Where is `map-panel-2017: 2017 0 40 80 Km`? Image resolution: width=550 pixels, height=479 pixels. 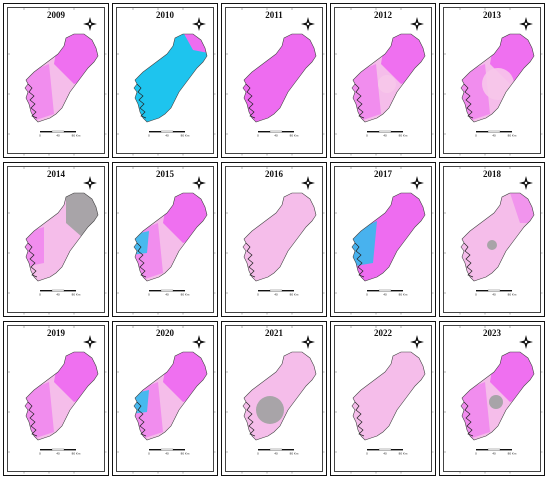 map-panel-2017: 2017 0 40 80 Km is located at coordinates (383, 239).